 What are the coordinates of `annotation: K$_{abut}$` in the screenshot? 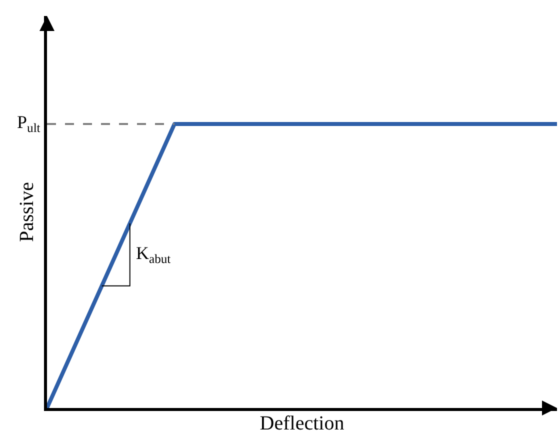 It's located at (154, 254).